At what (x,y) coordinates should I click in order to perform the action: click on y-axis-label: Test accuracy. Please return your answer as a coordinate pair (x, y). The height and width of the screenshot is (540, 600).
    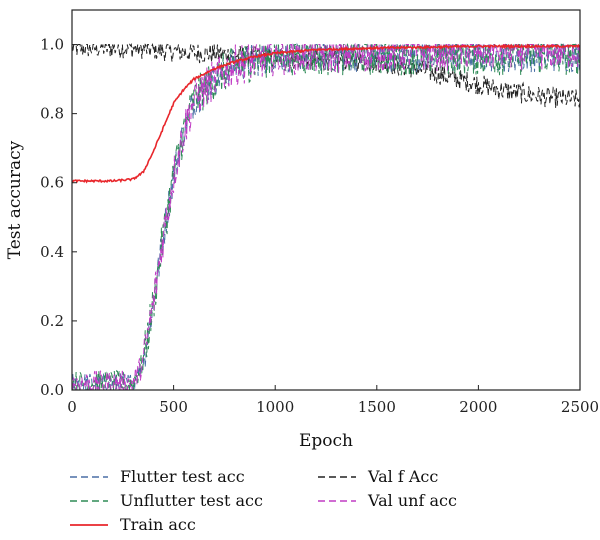
    Looking at the image, I should click on (15, 199).